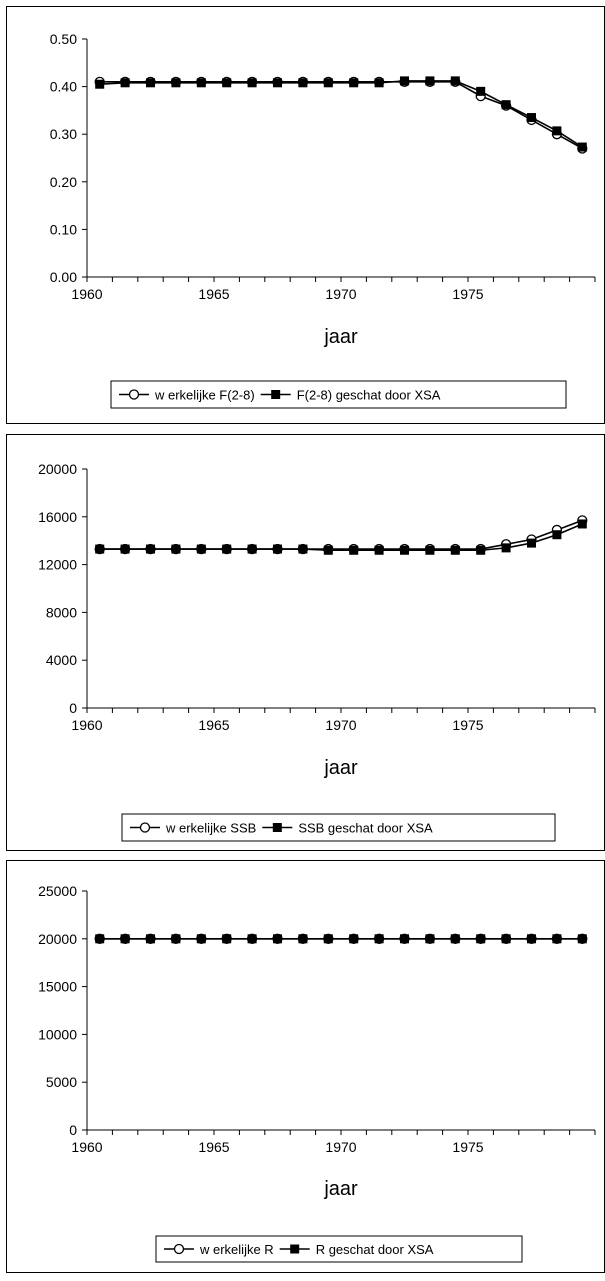  What do you see at coordinates (375, 1249) in the screenshot?
I see `legend-label-1: R geschat door XSA` at bounding box center [375, 1249].